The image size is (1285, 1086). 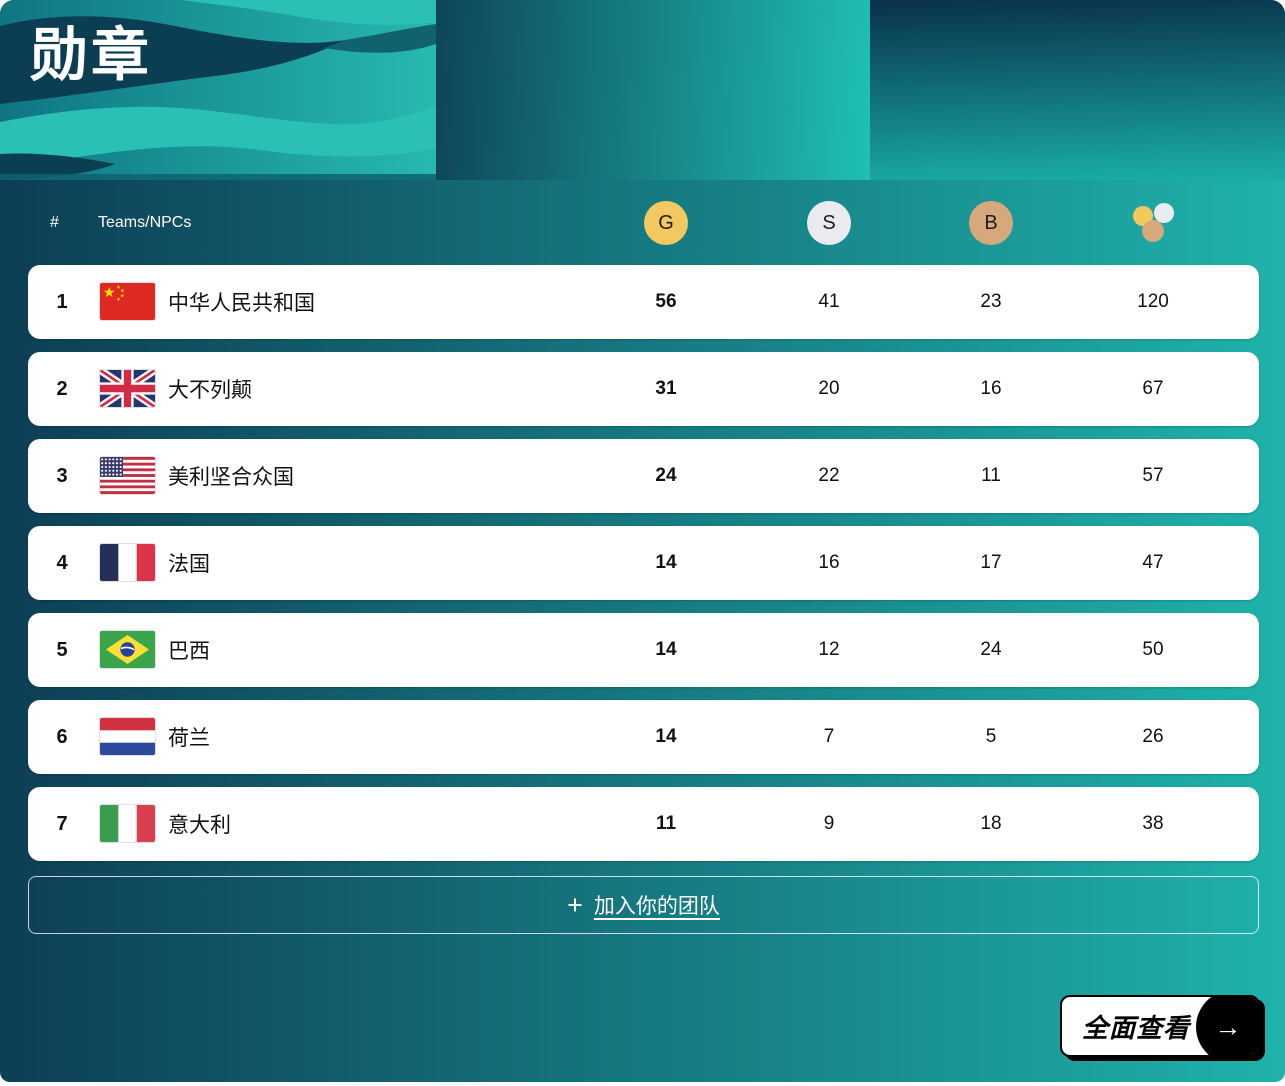 I want to click on country-name: 中华人民共和国, so click(x=241, y=303).